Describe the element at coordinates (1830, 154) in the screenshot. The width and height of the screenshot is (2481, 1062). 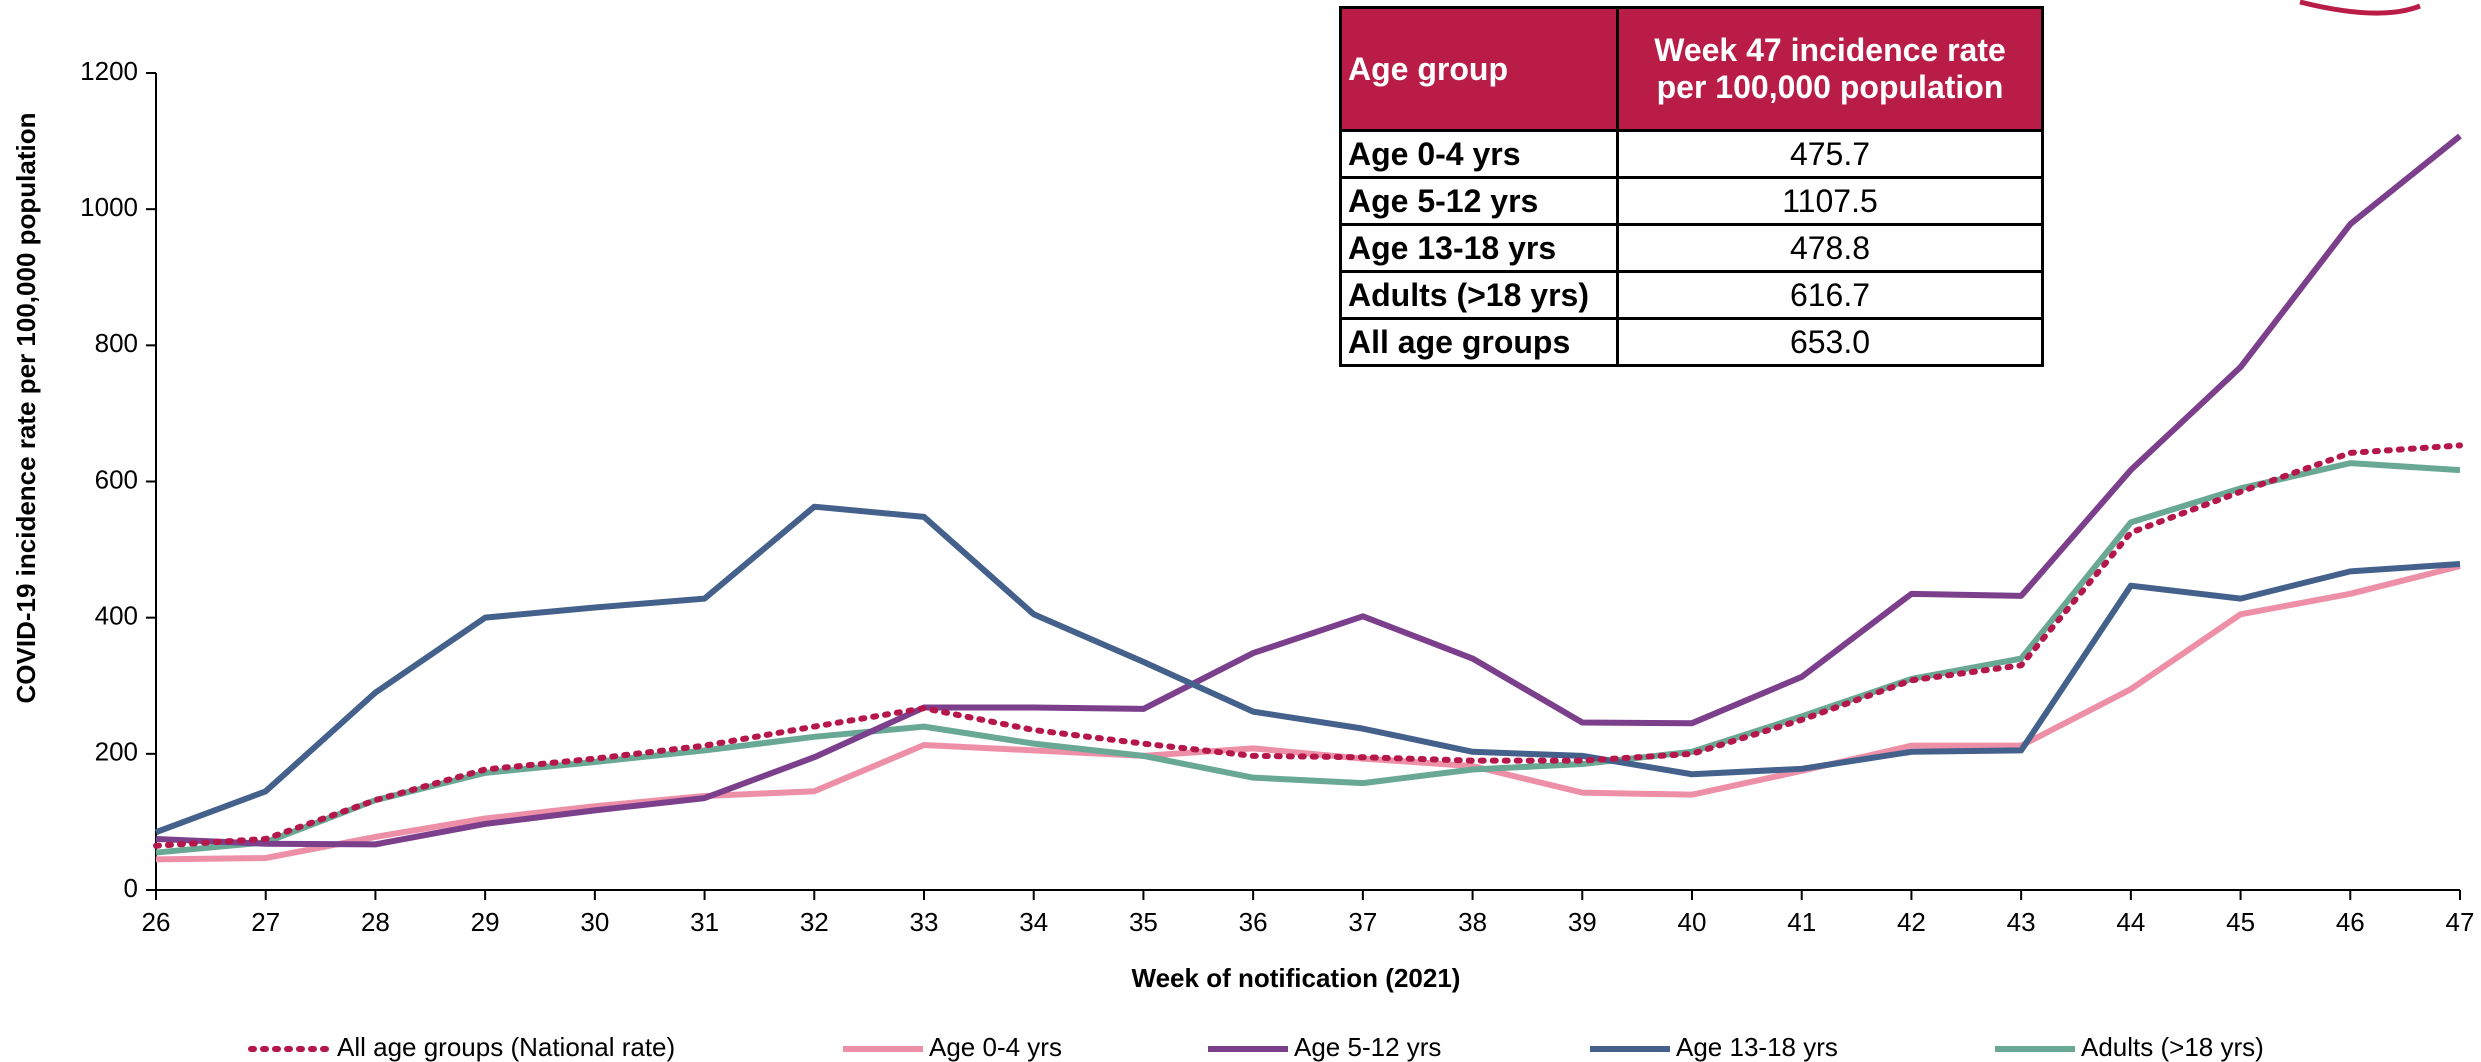
I see `table-cell: 475.7` at that location.